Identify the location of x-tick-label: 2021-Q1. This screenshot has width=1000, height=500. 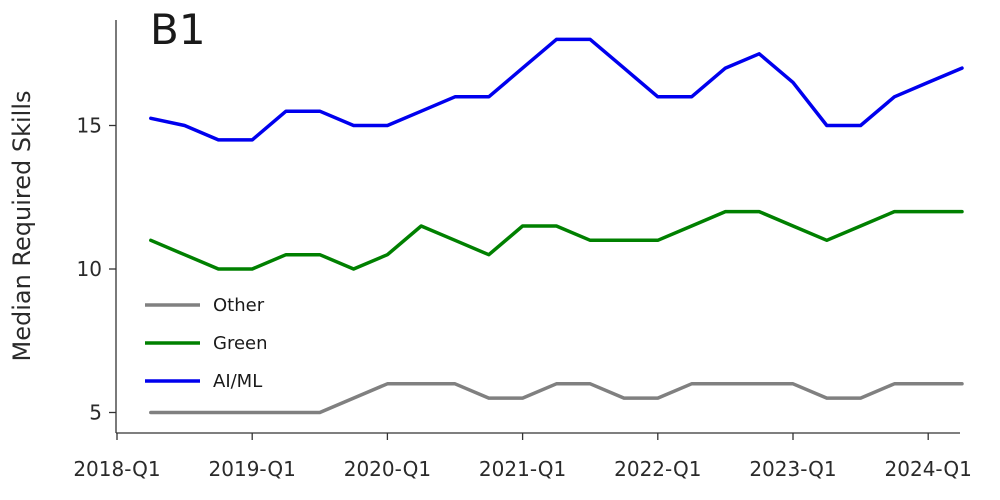
(522, 469).